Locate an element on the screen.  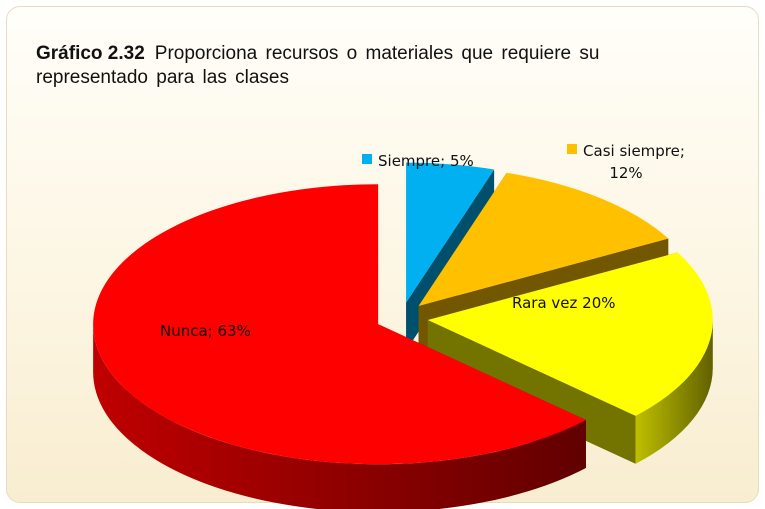
data-label-group: Rara vez 20% is located at coordinates (602, 303).